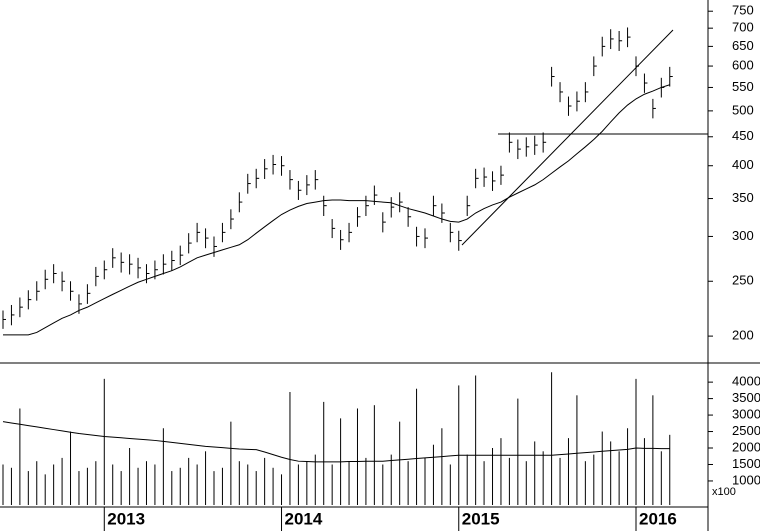 Image resolution: width=760 pixels, height=531 pixels. I want to click on trend-line, so click(567, 137).